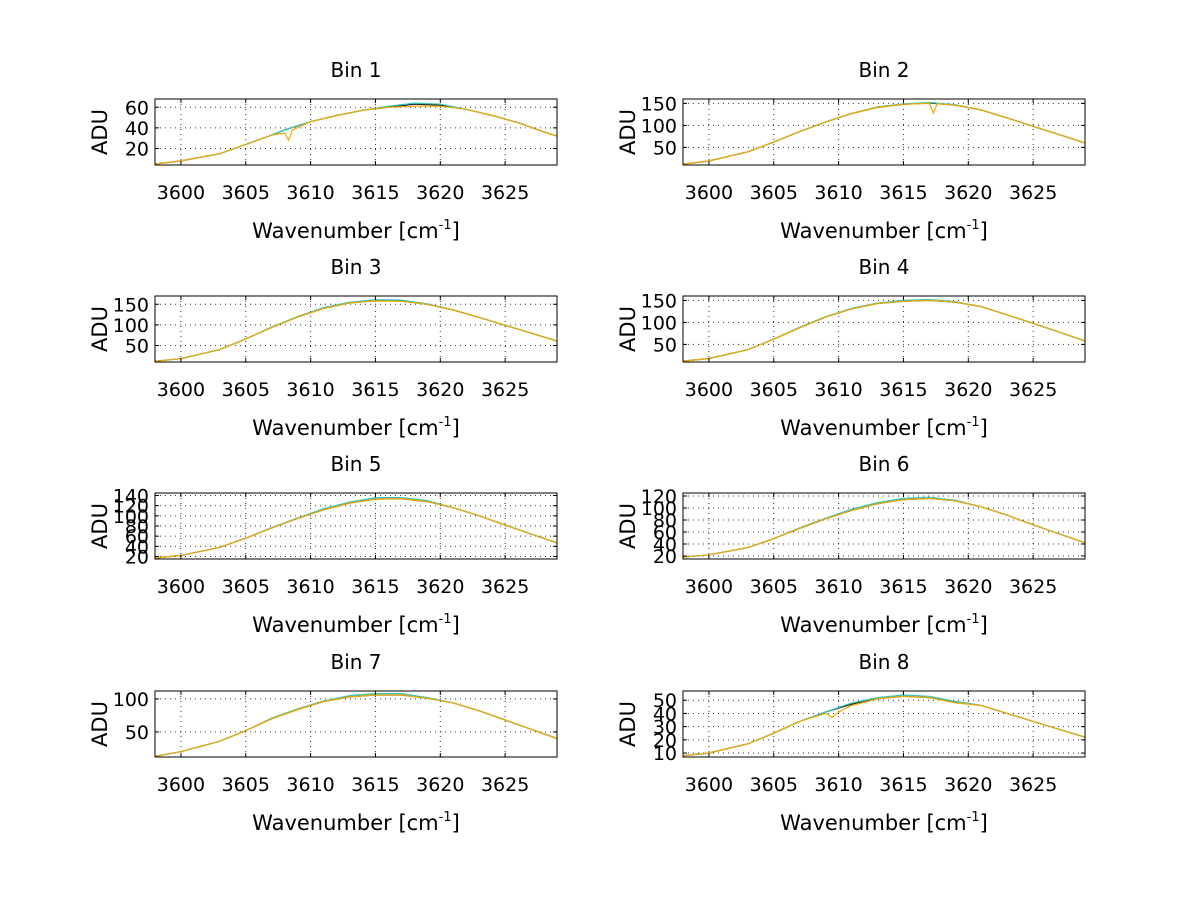  What do you see at coordinates (883, 70) in the screenshot?
I see `subplot-title: Bin 2` at bounding box center [883, 70].